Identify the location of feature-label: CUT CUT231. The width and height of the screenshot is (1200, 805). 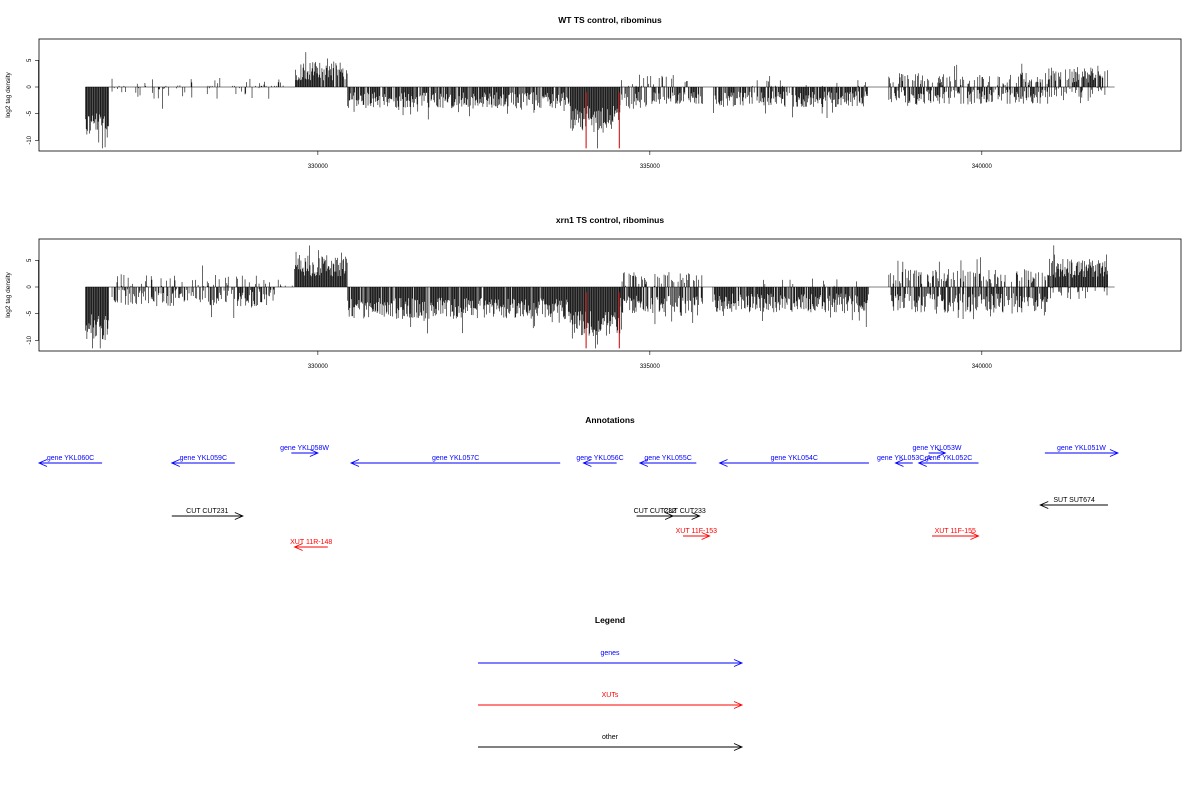
(207, 511).